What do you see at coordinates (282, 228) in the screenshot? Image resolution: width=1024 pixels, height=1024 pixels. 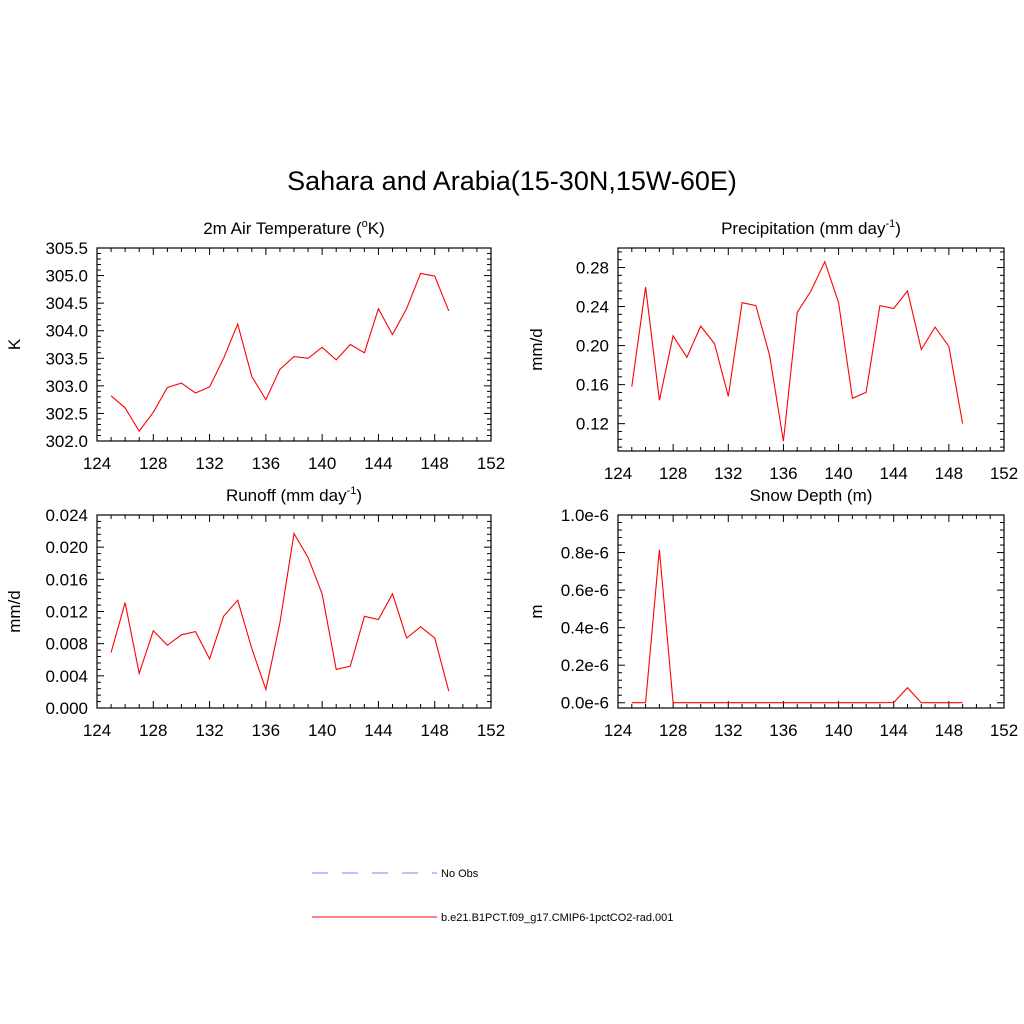 I see `panel-title-main: 2m Air Temperature (` at bounding box center [282, 228].